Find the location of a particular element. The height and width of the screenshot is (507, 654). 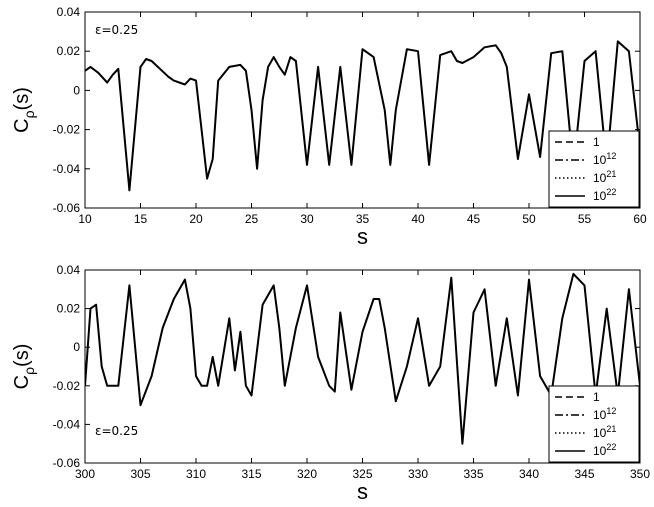

x-tick-label: 345 is located at coordinates (584, 474).